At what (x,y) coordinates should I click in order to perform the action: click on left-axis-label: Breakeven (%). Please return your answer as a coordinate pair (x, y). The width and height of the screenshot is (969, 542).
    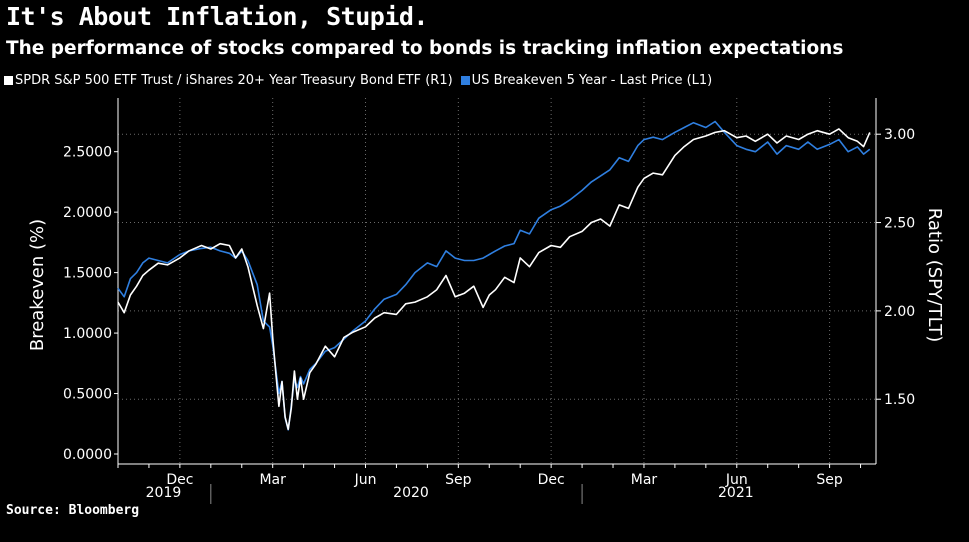
    Looking at the image, I should click on (37, 285).